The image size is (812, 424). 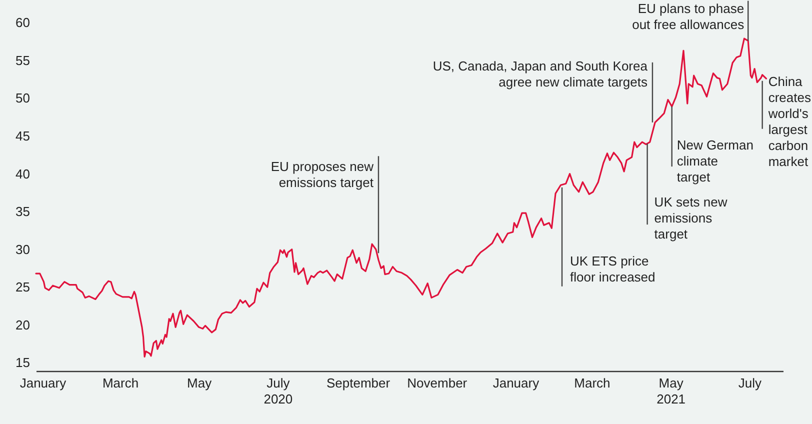 I want to click on annotation: UK sets new emissions target, so click(x=691, y=218).